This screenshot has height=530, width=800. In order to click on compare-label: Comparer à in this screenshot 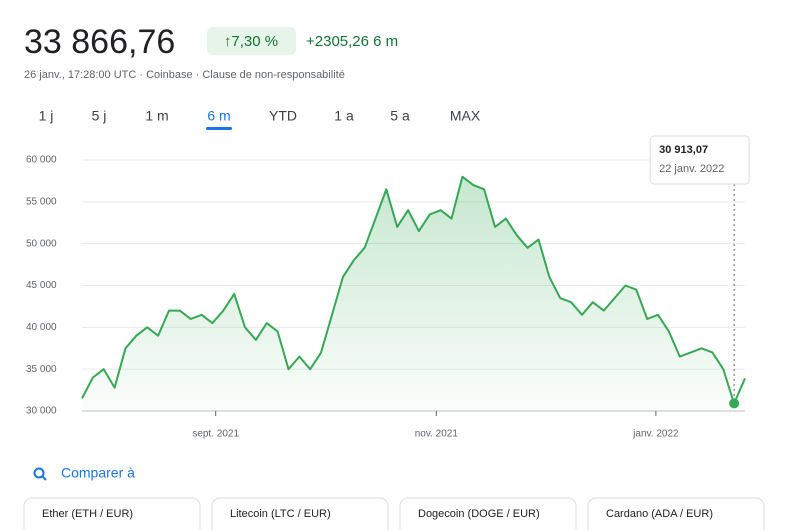, I will do `click(98, 473)`.